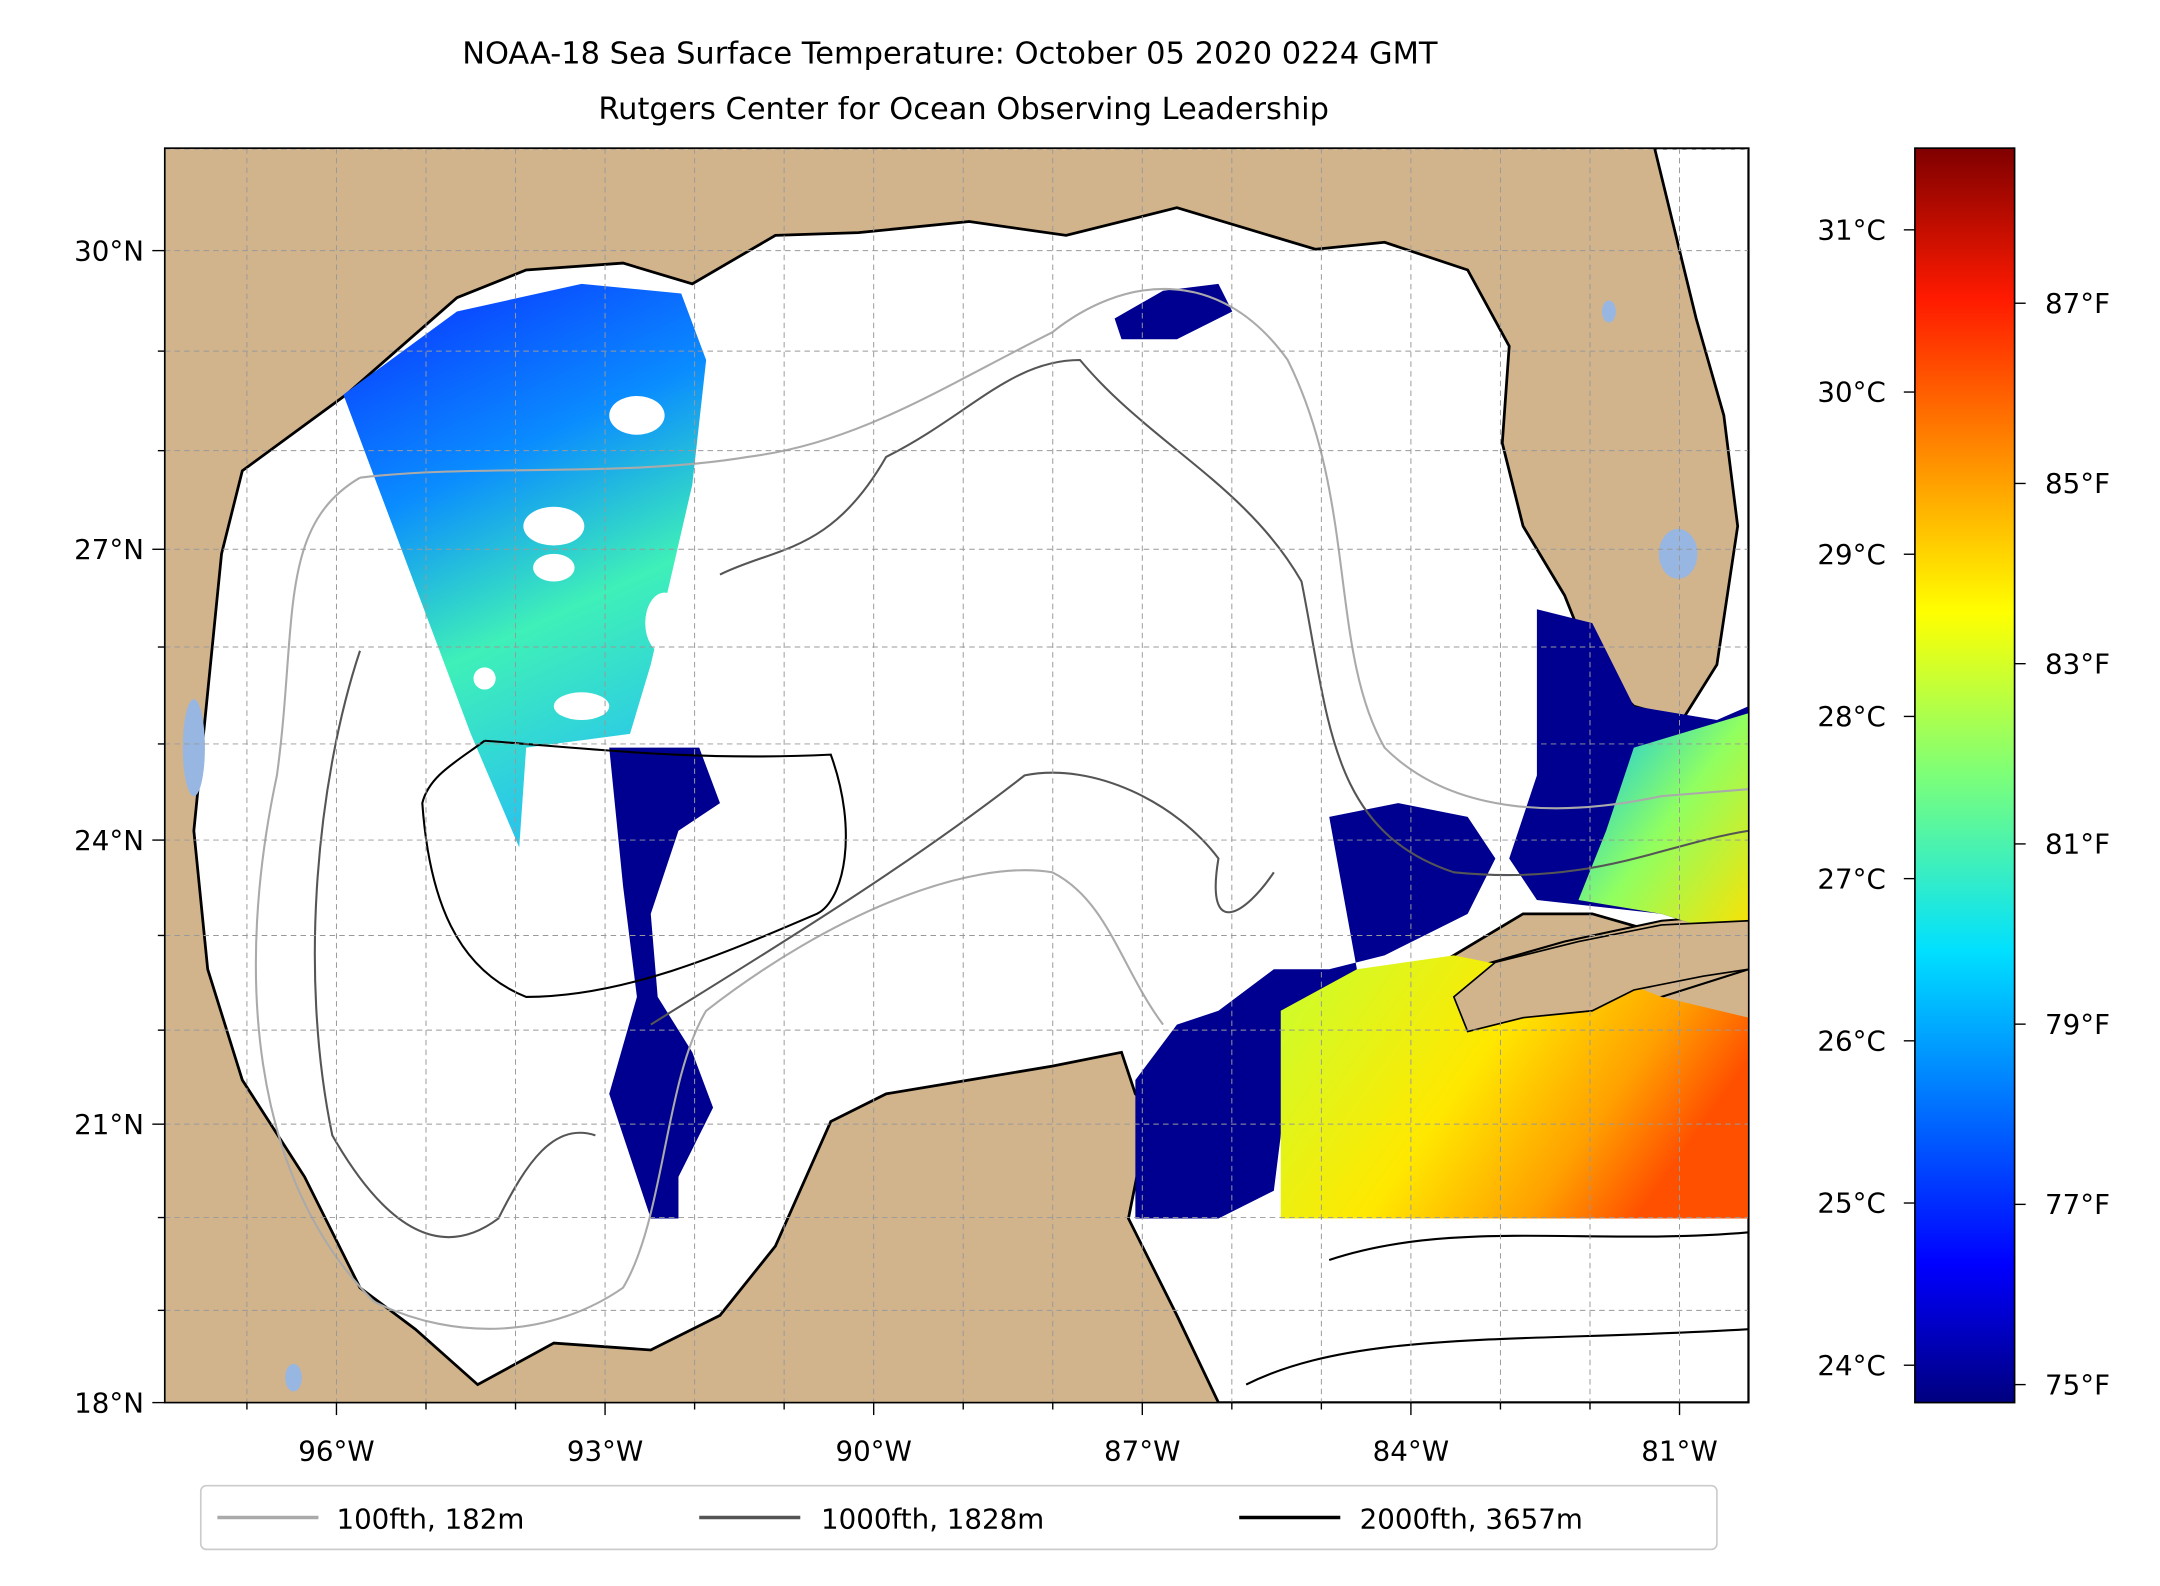  I want to click on colorbar-f-tick-label: 75°F, so click(2077, 1384).